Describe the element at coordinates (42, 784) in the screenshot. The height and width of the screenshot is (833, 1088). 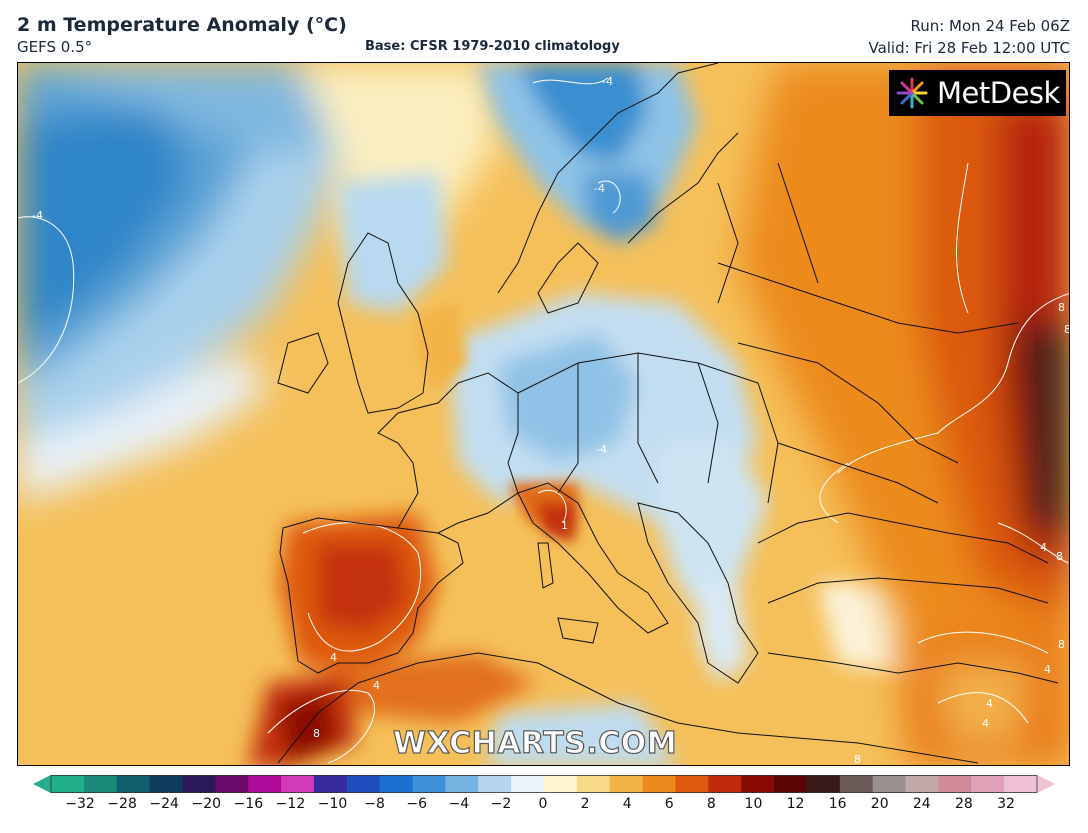
I see `colorbar-min-arrow` at that location.